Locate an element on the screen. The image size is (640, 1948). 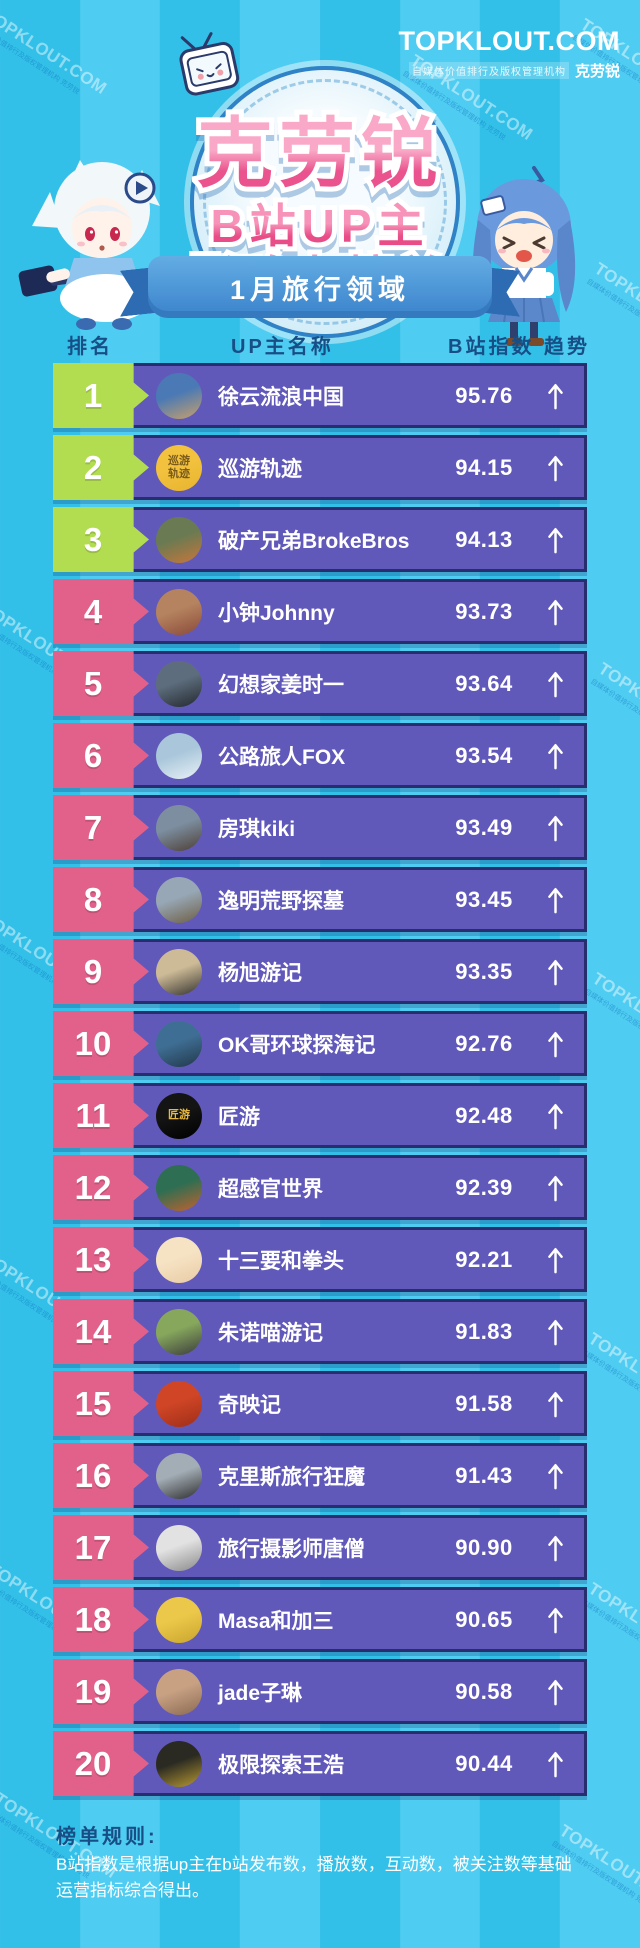
rank-badge: 1 is located at coordinates (101, 395).